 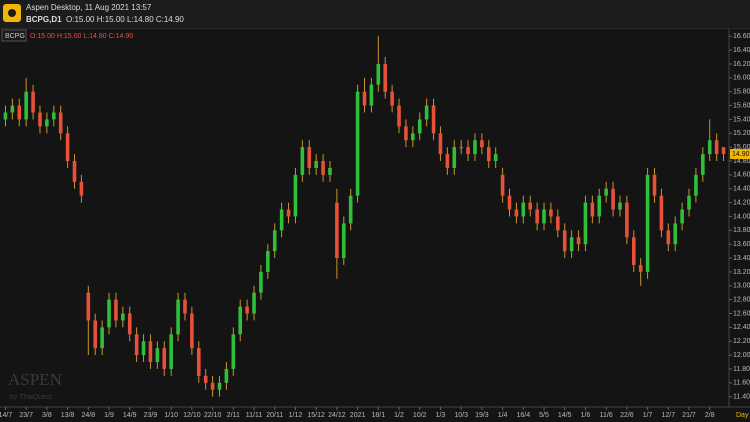 What do you see at coordinates (741, 50) in the screenshot?
I see `y-tick-label: 16.40` at bounding box center [741, 50].